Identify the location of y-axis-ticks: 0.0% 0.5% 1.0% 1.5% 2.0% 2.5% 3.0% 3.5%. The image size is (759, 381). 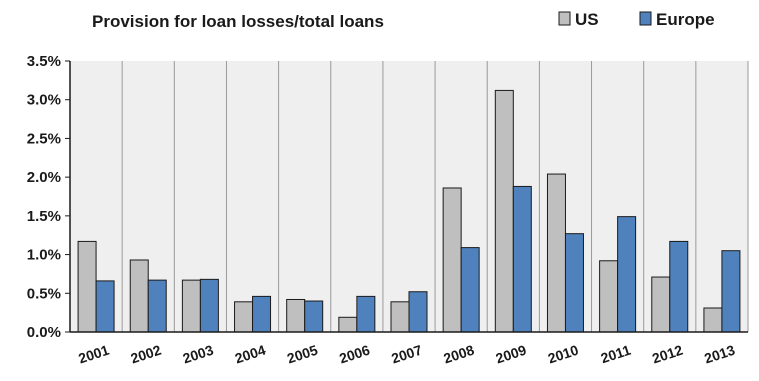
(48, 197).